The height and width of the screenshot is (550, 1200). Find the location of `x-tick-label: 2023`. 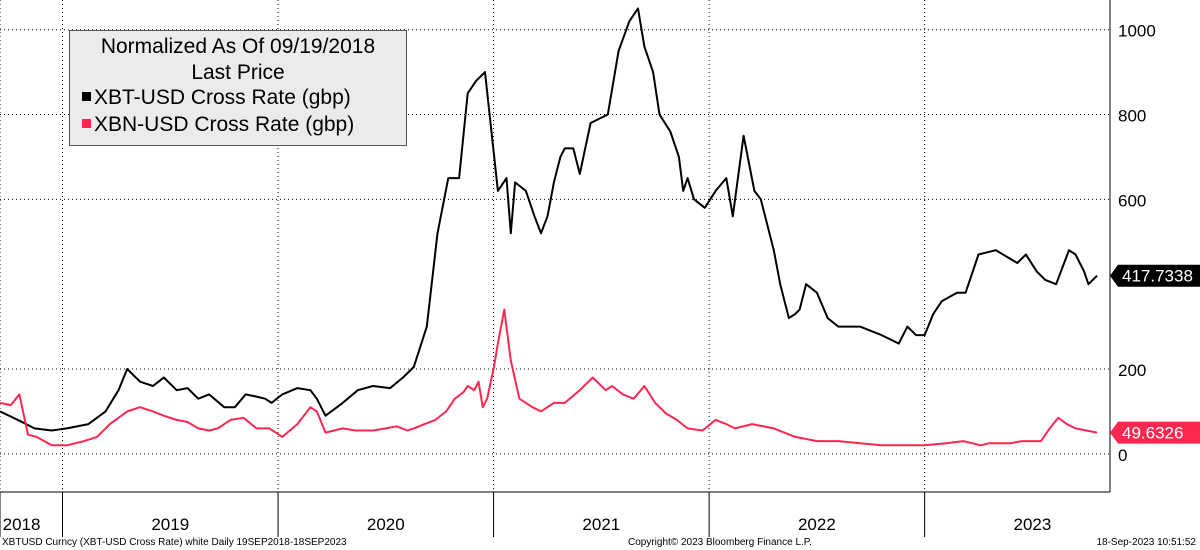

x-tick-label: 2023 is located at coordinates (1032, 524).